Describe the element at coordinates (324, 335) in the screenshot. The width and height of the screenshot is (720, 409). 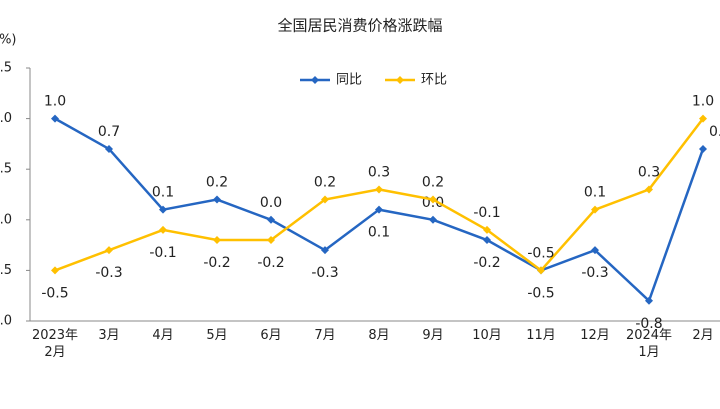
I see `x-tick-label: 7月` at that location.